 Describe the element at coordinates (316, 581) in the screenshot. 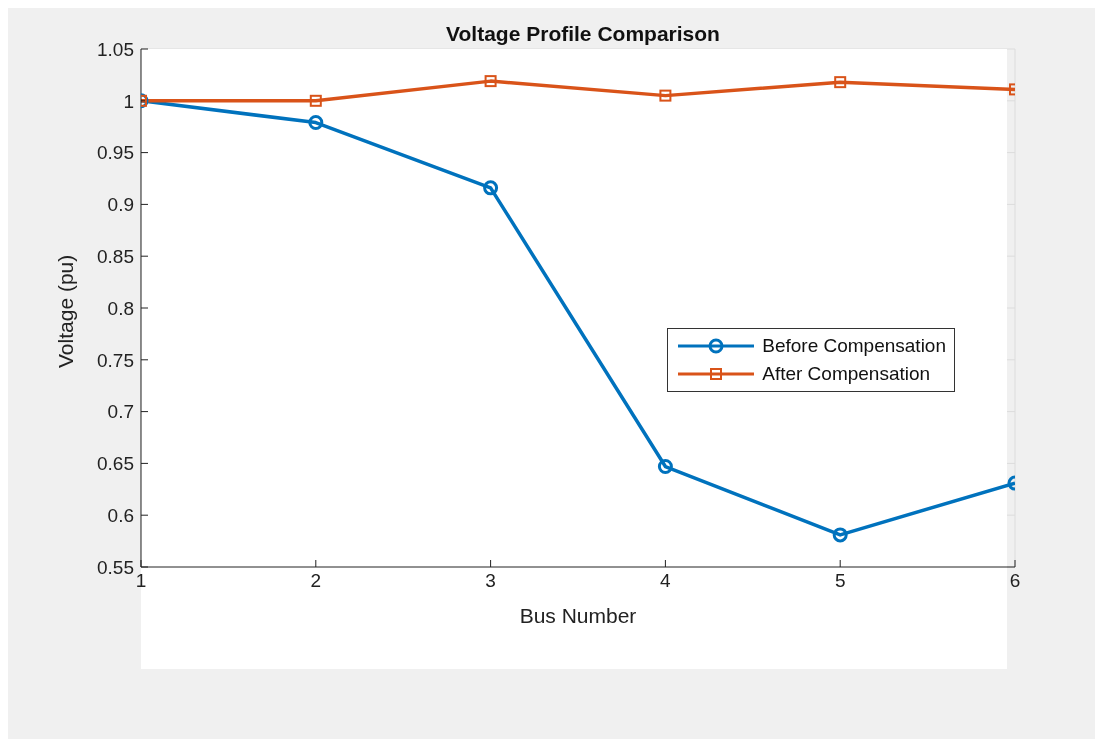

I see `x-tick-label: 2` at that location.